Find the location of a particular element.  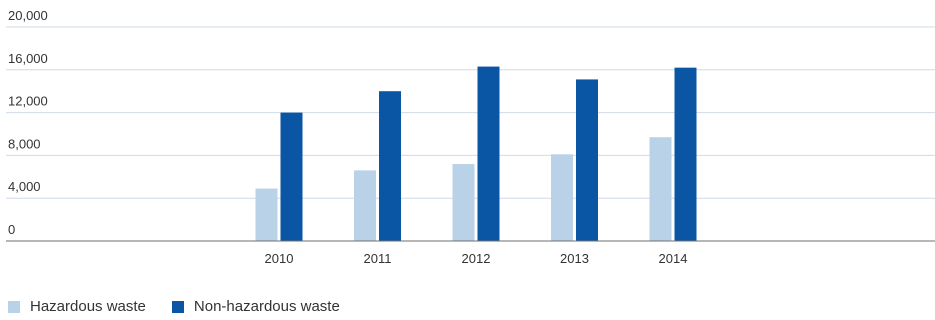

legend-item-hazardous: Hazardous waste is located at coordinates (77, 306).